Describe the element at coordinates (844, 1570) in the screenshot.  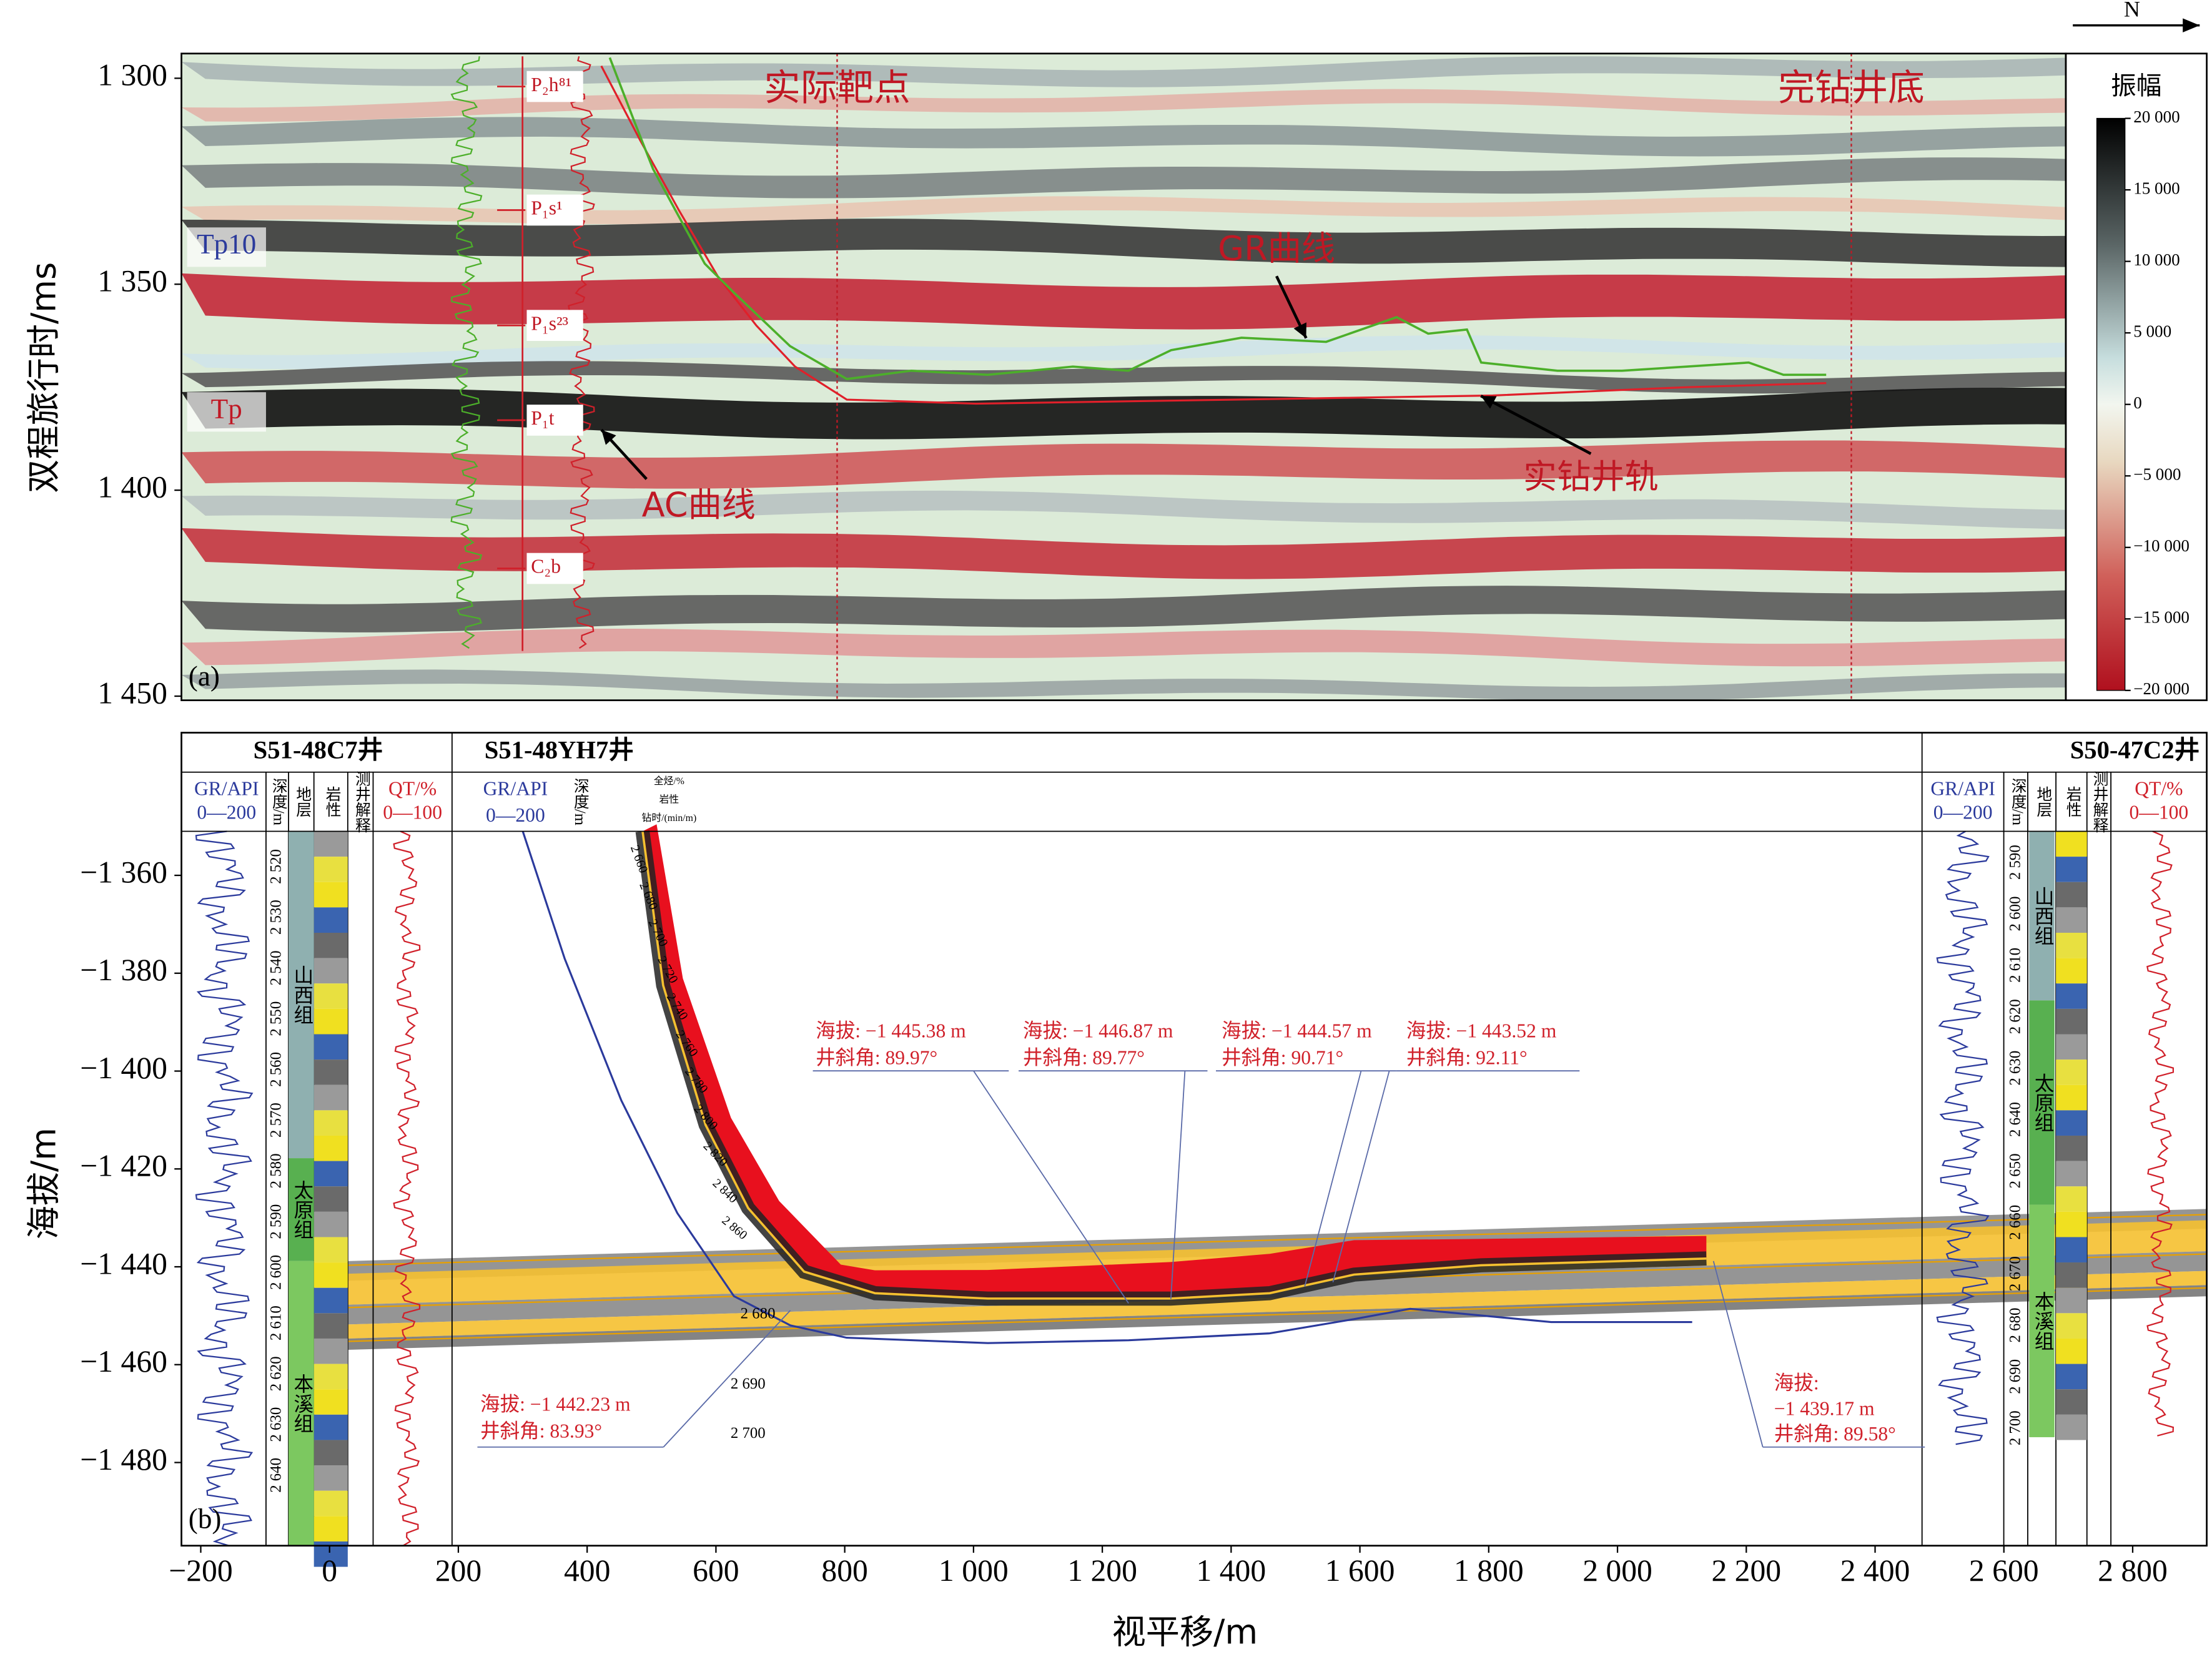
I see `x-tick-label: 800` at that location.